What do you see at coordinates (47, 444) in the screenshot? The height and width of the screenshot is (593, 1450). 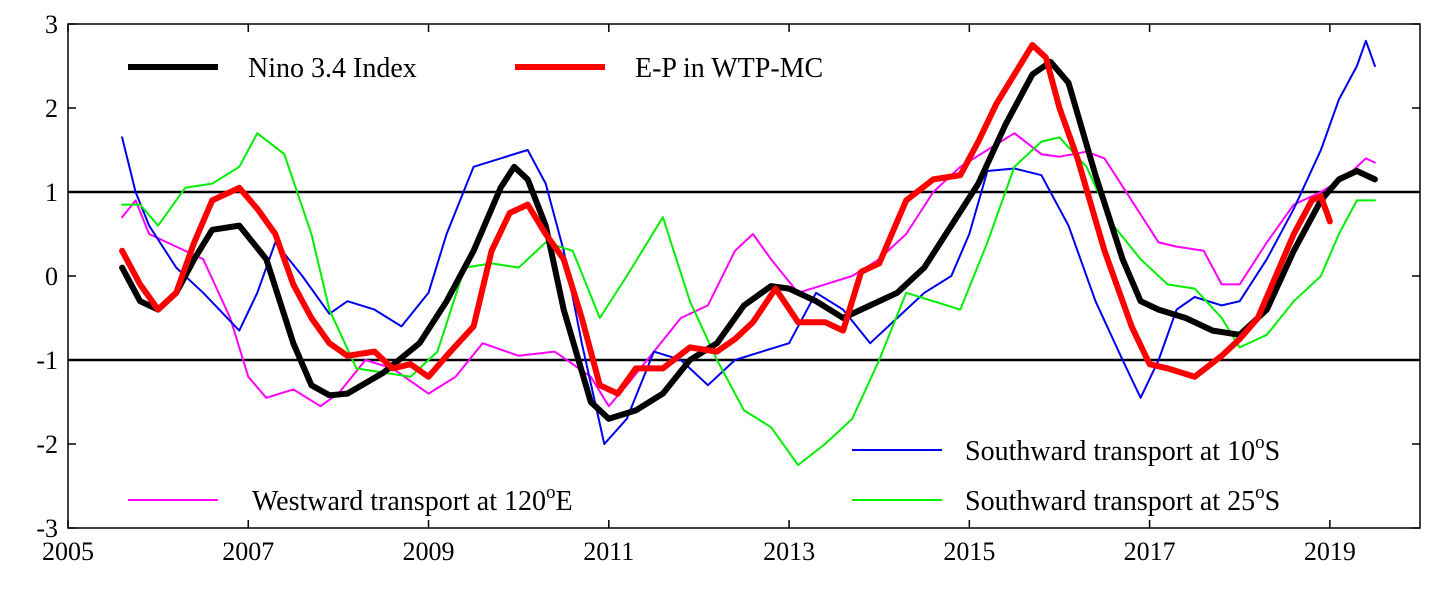 I see `y-tick-label: -2` at bounding box center [47, 444].